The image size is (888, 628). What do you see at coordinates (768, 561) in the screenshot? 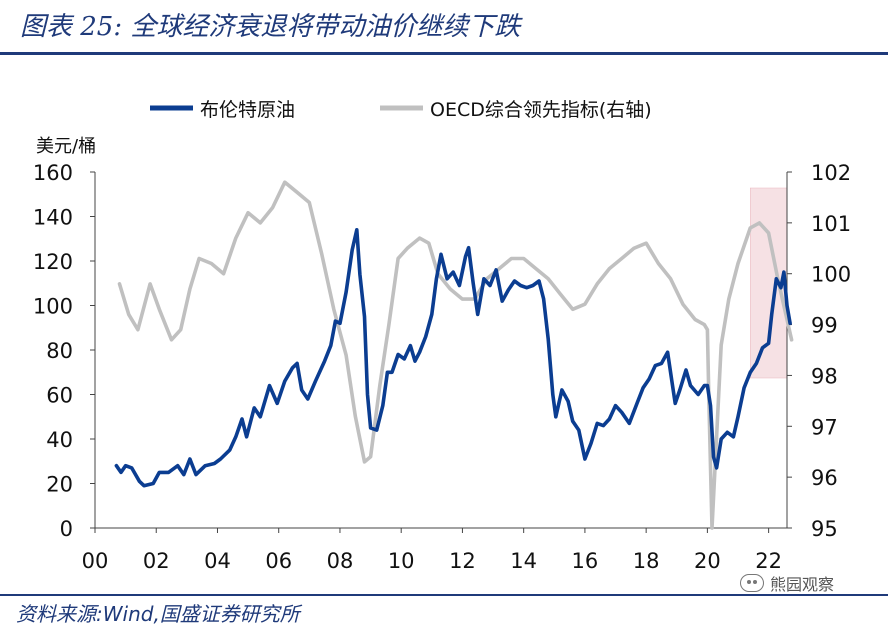
I see `x-tick-label: 22` at bounding box center [768, 561].